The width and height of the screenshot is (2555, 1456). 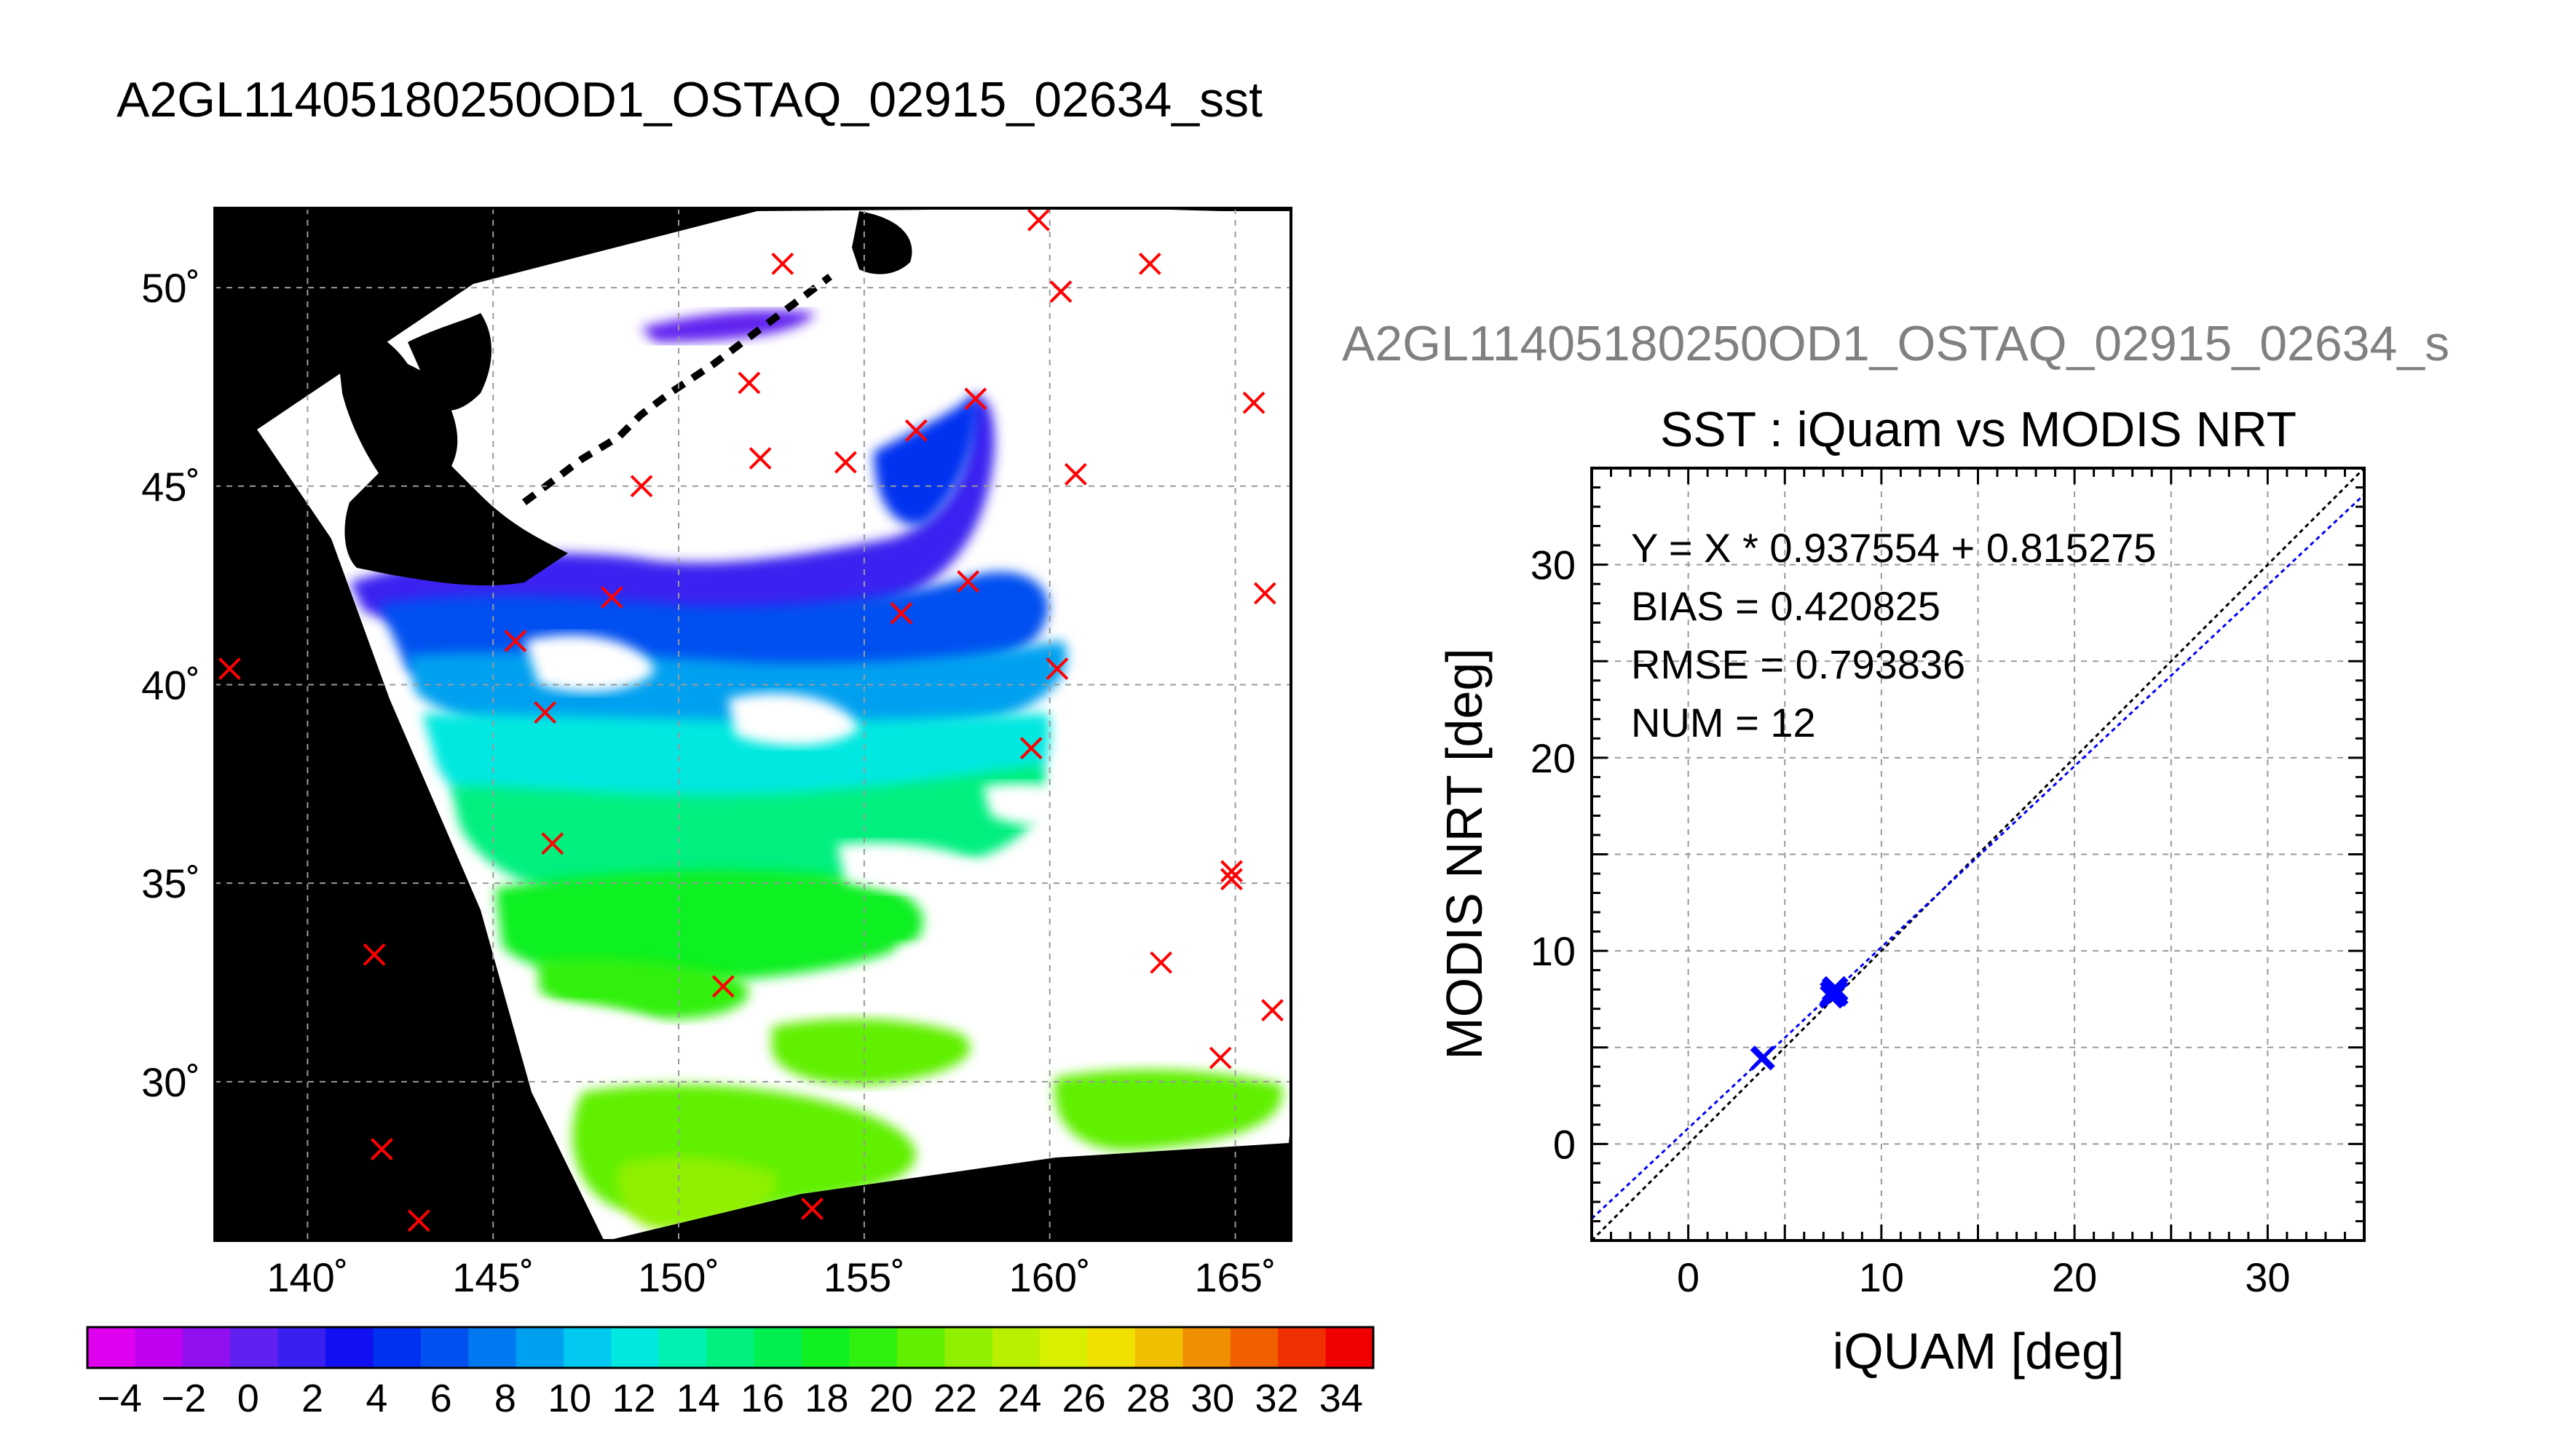 I want to click on colorbar-labels: −4 −2 0 2 4 6 8 10 12 14 16 18 20 22 24 26 28 30 32 34, so click(x=730, y=1398).